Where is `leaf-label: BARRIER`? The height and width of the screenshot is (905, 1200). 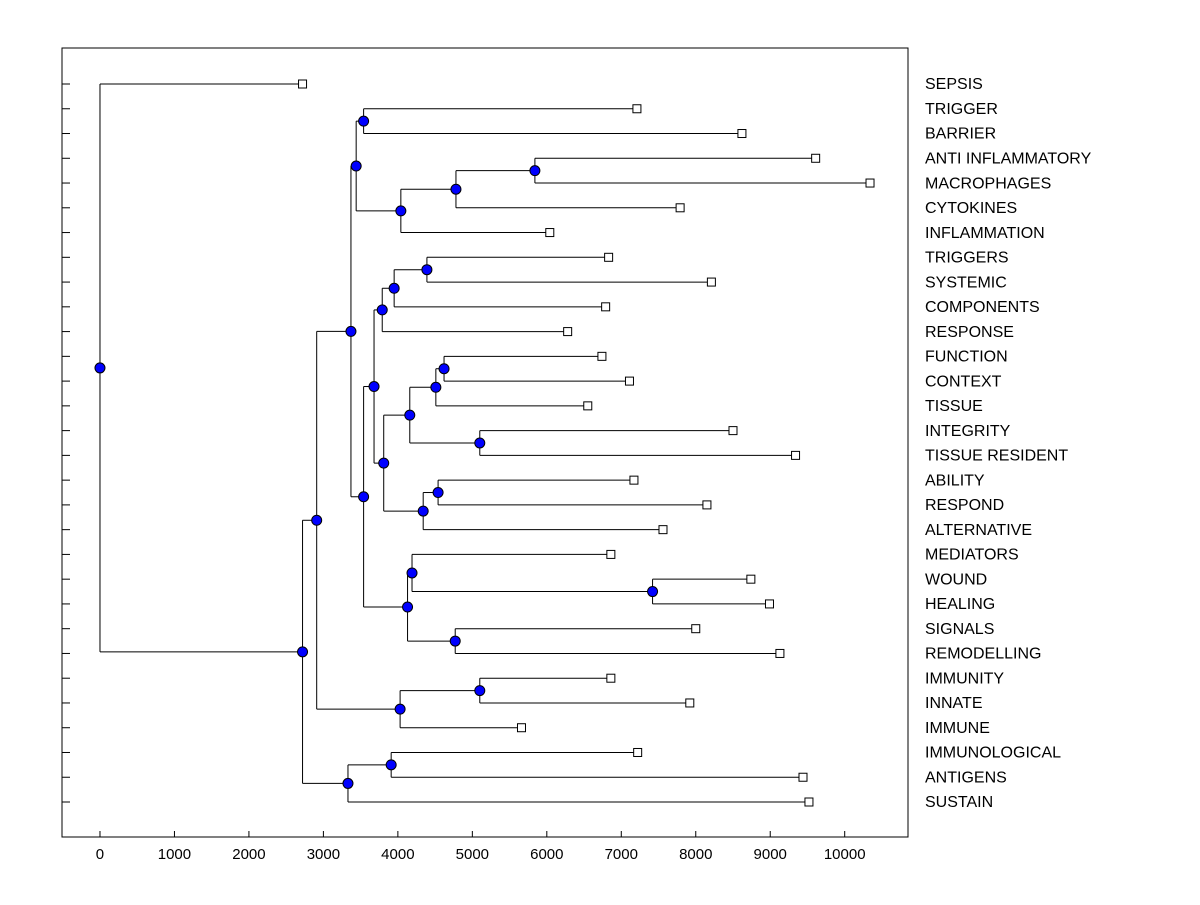 leaf-label: BARRIER is located at coordinates (960, 134).